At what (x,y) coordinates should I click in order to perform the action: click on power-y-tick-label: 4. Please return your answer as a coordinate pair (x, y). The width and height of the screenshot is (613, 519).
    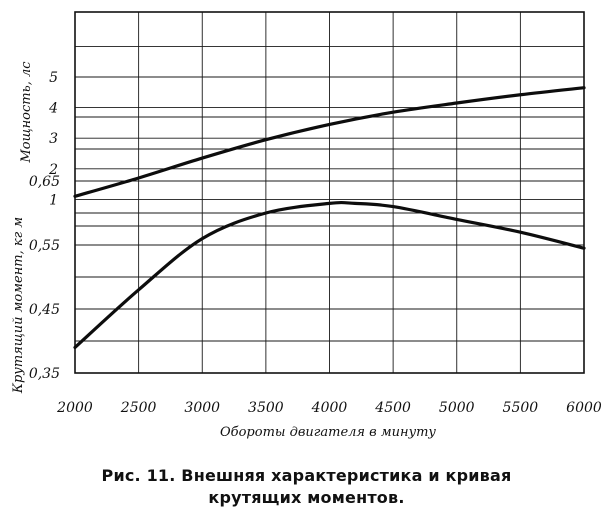
    Looking at the image, I should click on (53, 109).